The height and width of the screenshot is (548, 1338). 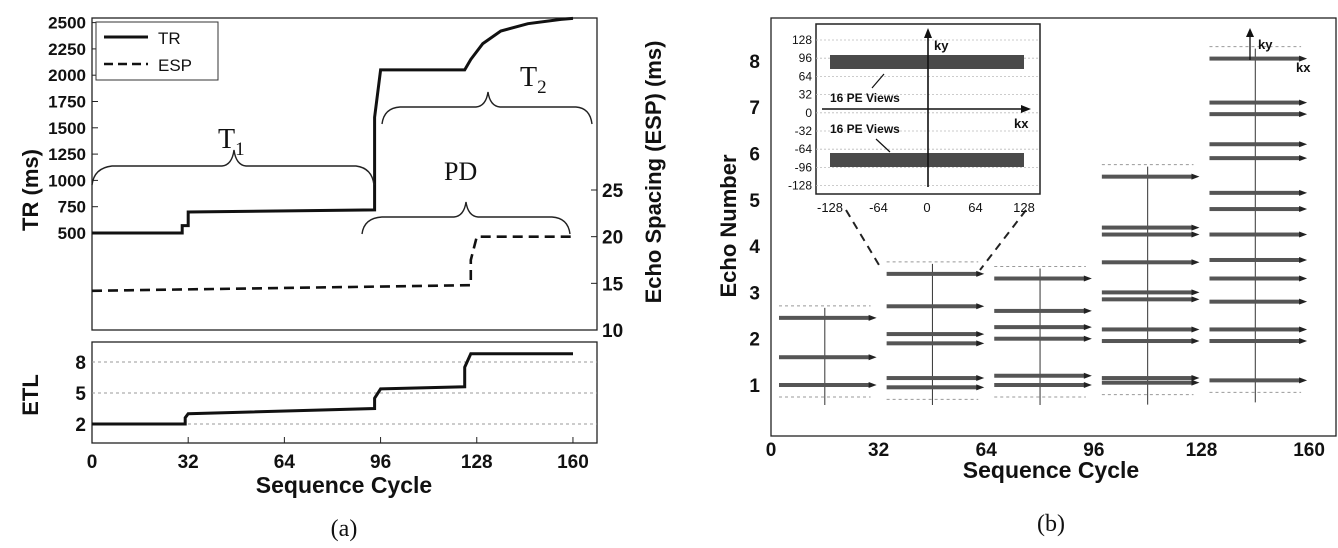 What do you see at coordinates (926, 207) in the screenshot?
I see `inset-x-tick-label: 0` at bounding box center [926, 207].